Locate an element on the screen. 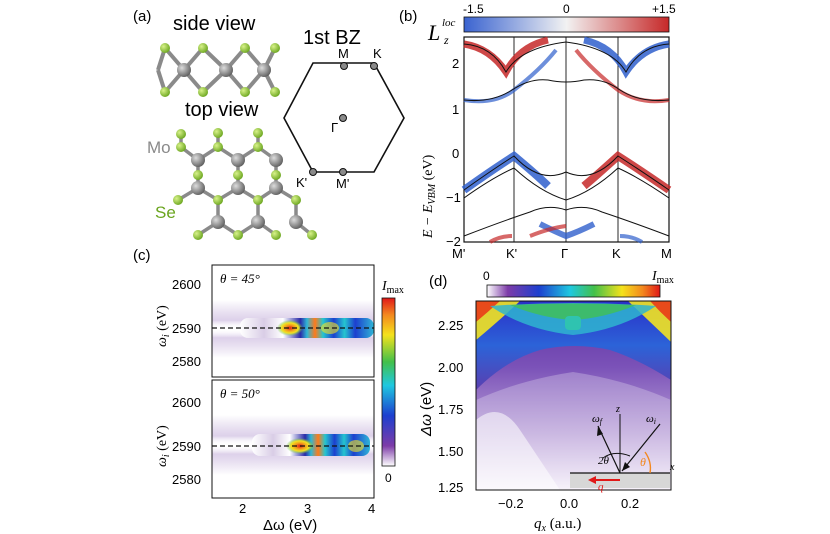 The image size is (830, 534). top-view-title: top view is located at coordinates (222, 110).